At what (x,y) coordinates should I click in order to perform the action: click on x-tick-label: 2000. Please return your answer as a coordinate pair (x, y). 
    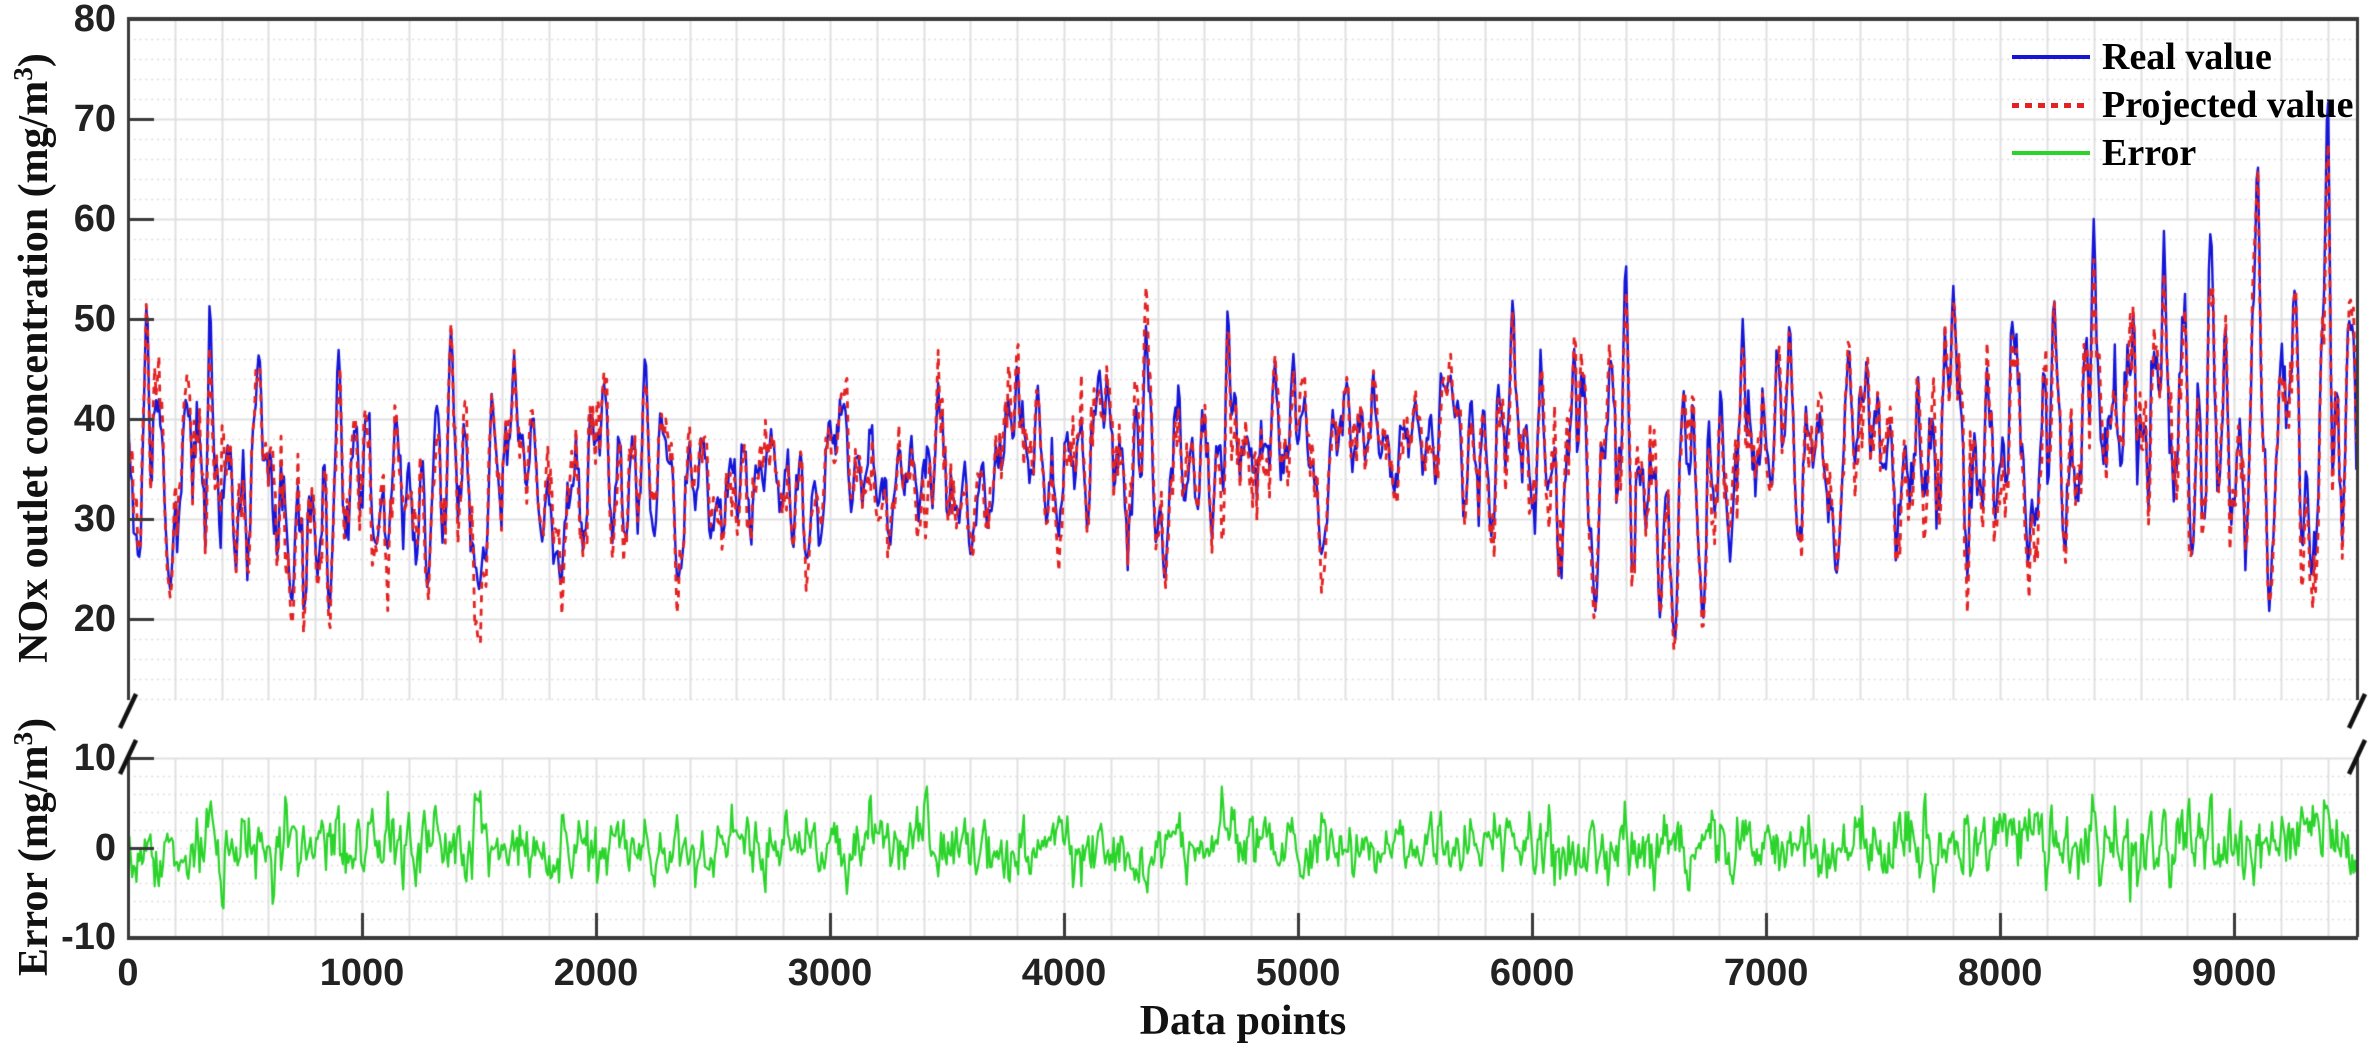
    Looking at the image, I should click on (596, 973).